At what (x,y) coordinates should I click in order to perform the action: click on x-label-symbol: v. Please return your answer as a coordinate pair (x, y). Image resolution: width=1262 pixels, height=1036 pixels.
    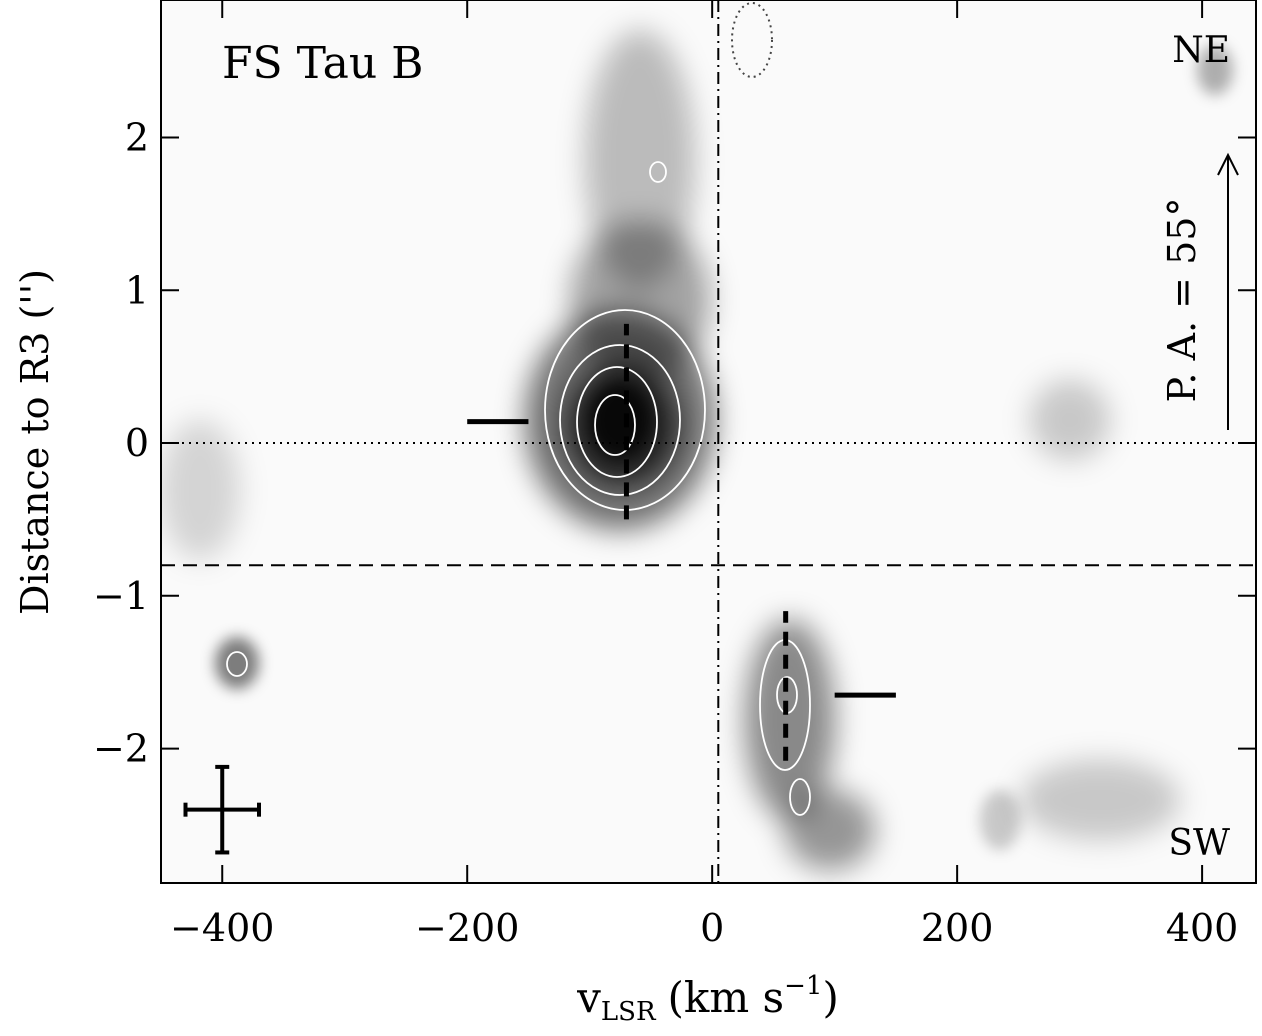
    Looking at the image, I should click on (588, 997).